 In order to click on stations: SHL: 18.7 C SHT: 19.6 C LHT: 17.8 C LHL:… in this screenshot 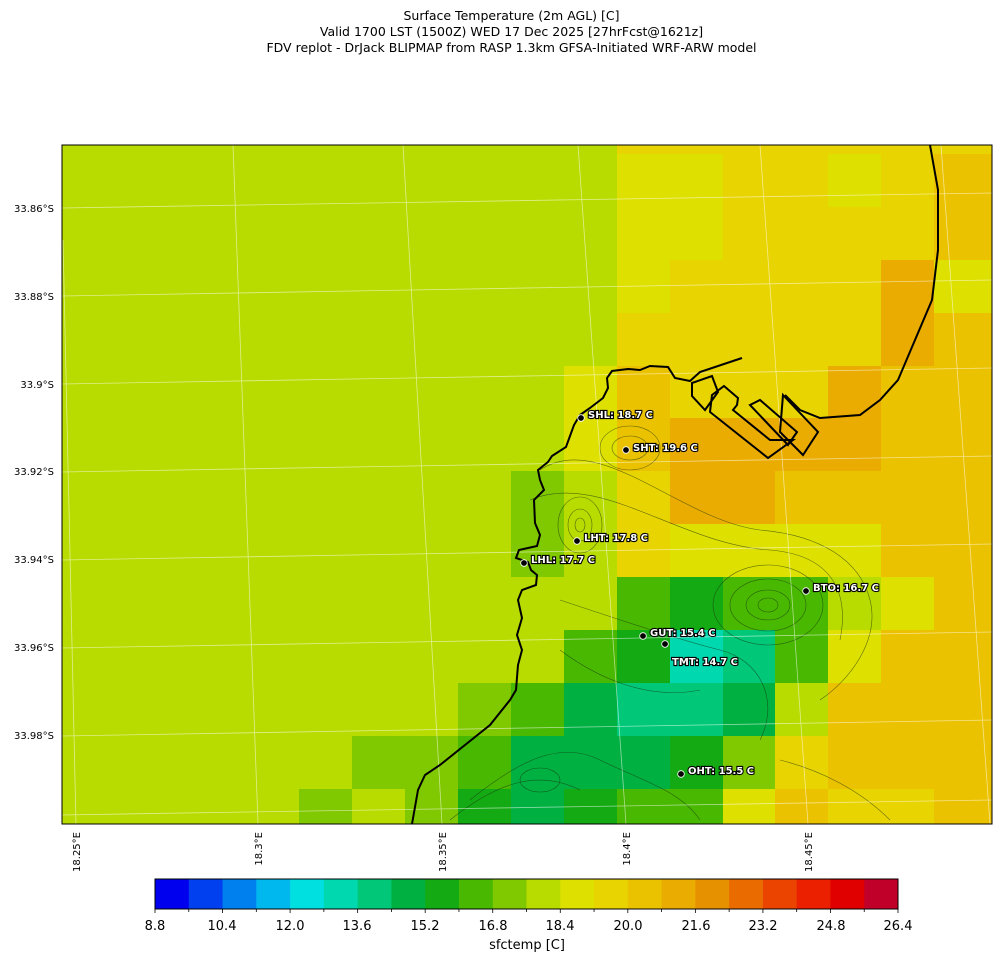, I will do `click(700, 593)`.